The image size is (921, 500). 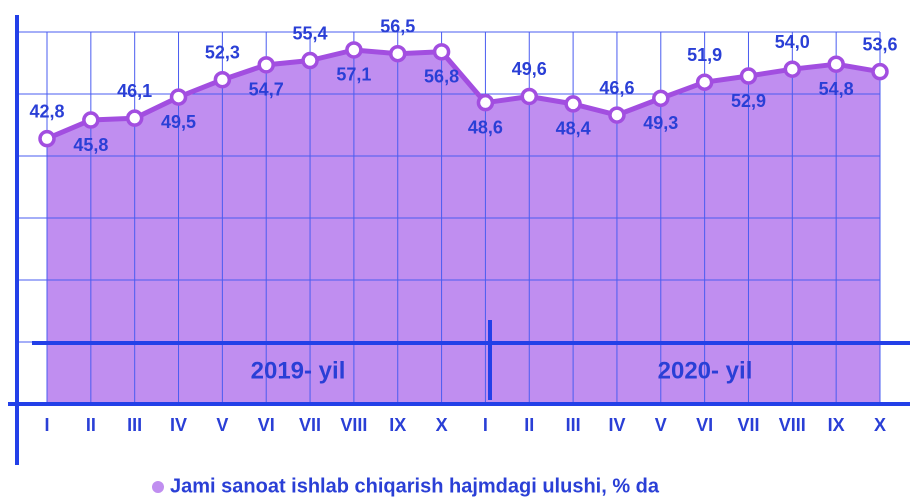 I want to click on data-label: 54,7, so click(x=266, y=90).